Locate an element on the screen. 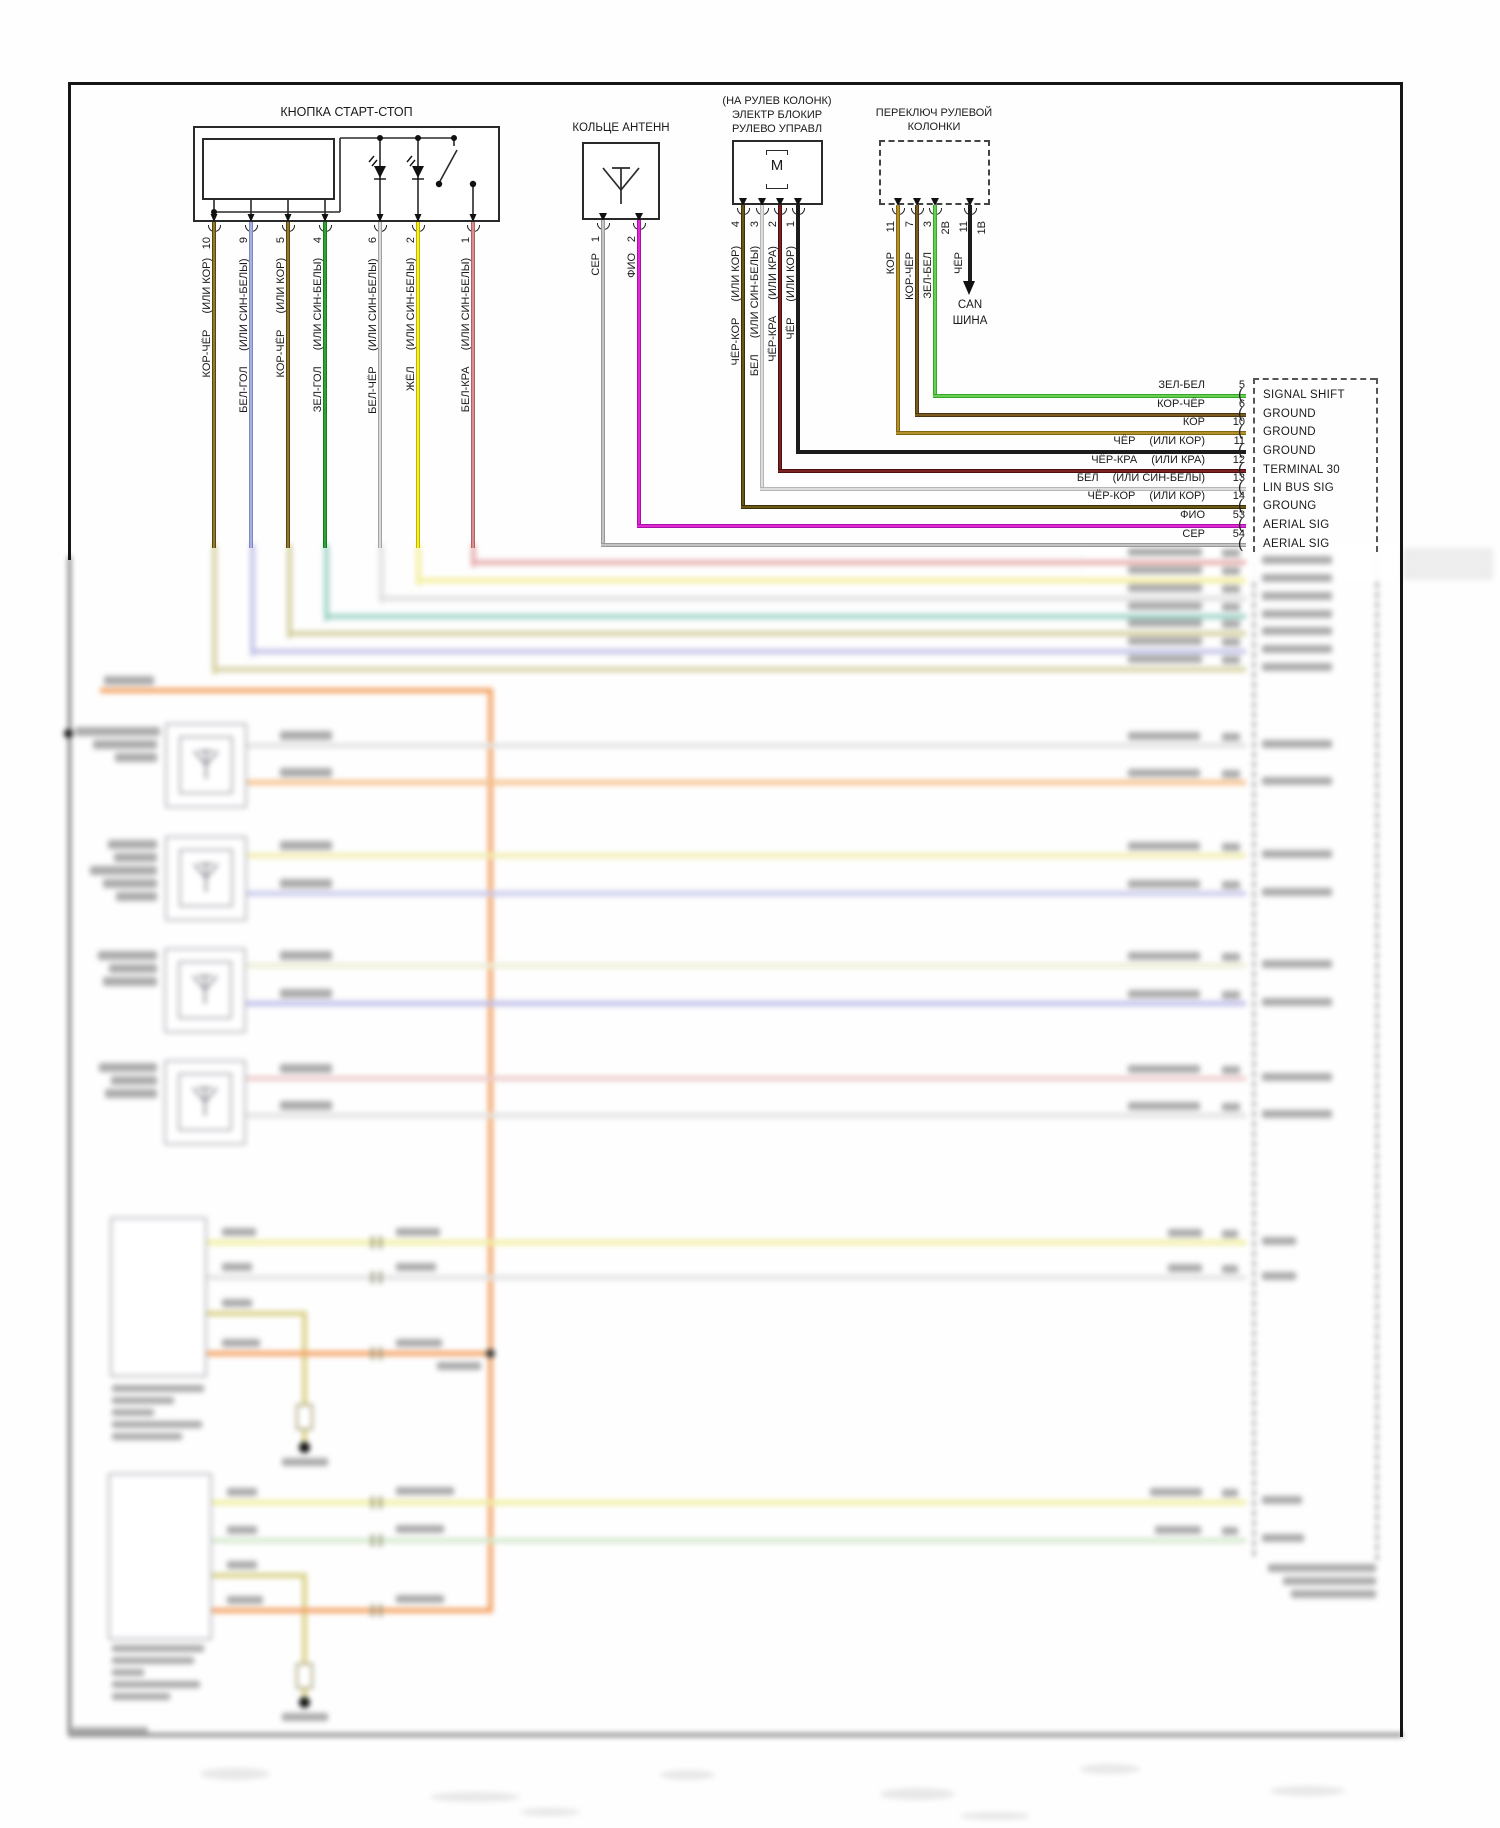 The image size is (1500, 1828). start-stop-internal-circuit is located at coordinates (343, 178).